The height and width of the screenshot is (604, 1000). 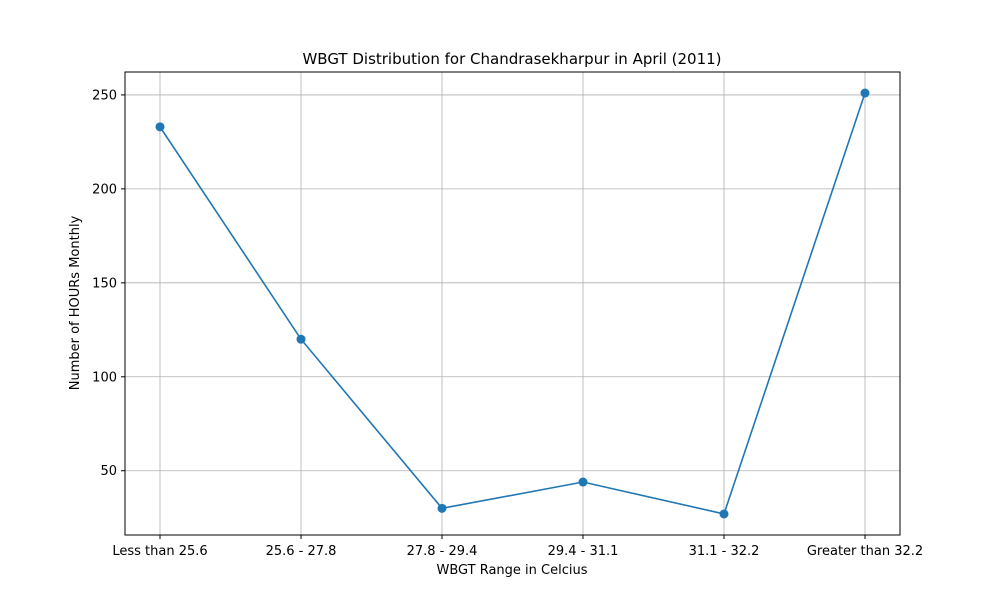 I want to click on x-tick-label: Greater than 32.2, so click(x=865, y=551).